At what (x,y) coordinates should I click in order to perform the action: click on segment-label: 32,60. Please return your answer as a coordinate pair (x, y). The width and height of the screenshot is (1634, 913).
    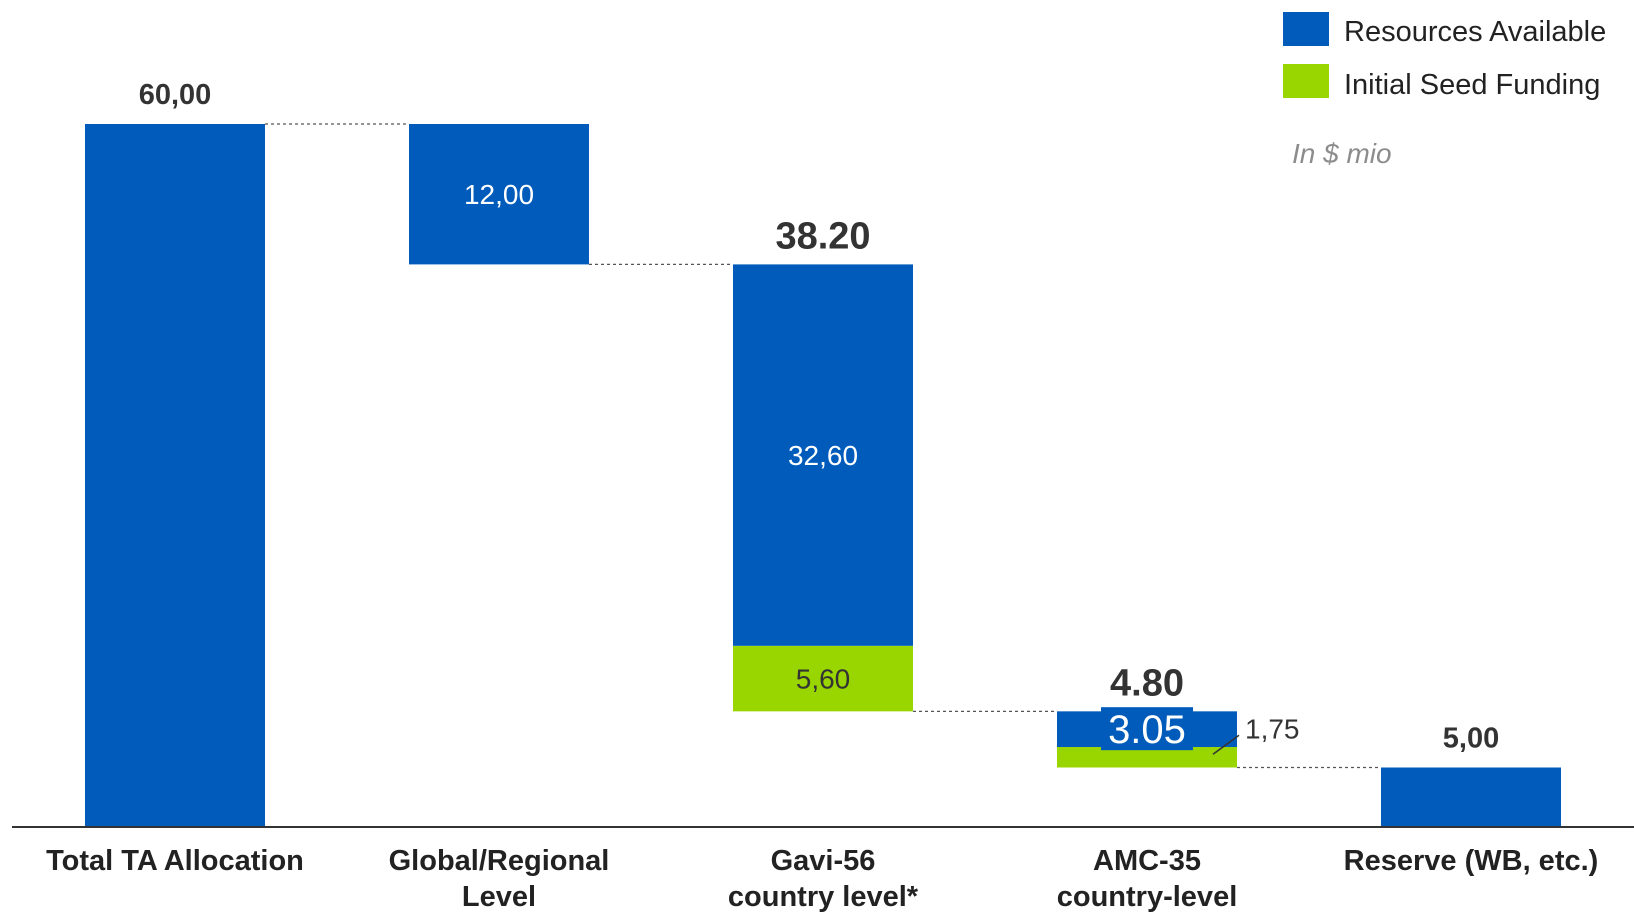
    Looking at the image, I should click on (823, 455).